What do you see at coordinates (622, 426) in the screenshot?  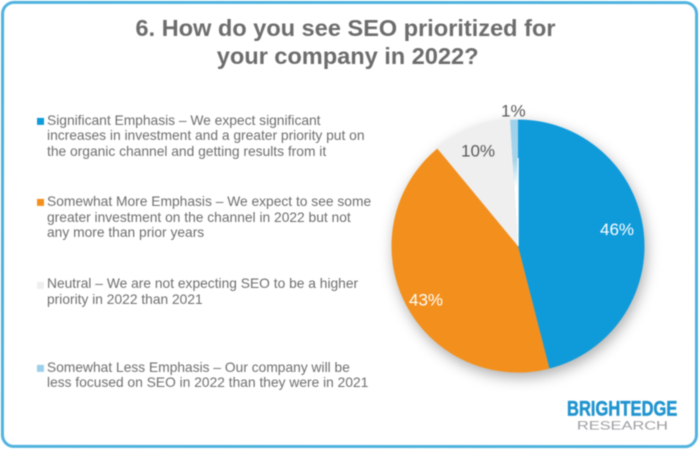 I see `svg-text: RESEARCH` at bounding box center [622, 426].